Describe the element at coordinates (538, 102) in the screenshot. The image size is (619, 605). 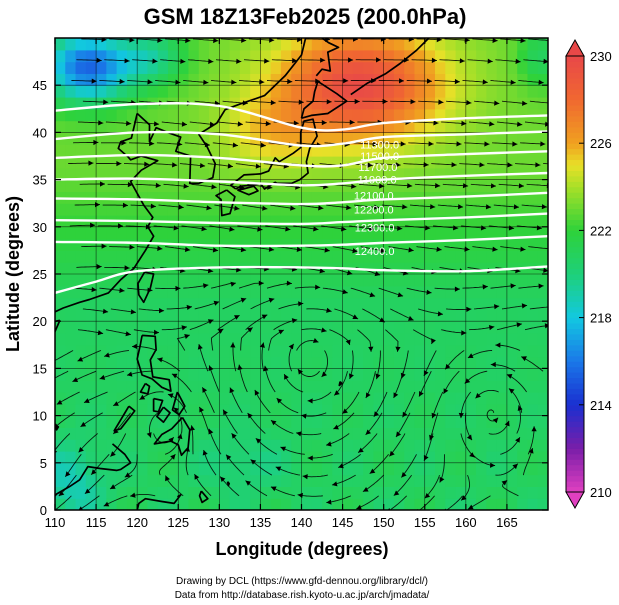
I see `streamline` at that location.